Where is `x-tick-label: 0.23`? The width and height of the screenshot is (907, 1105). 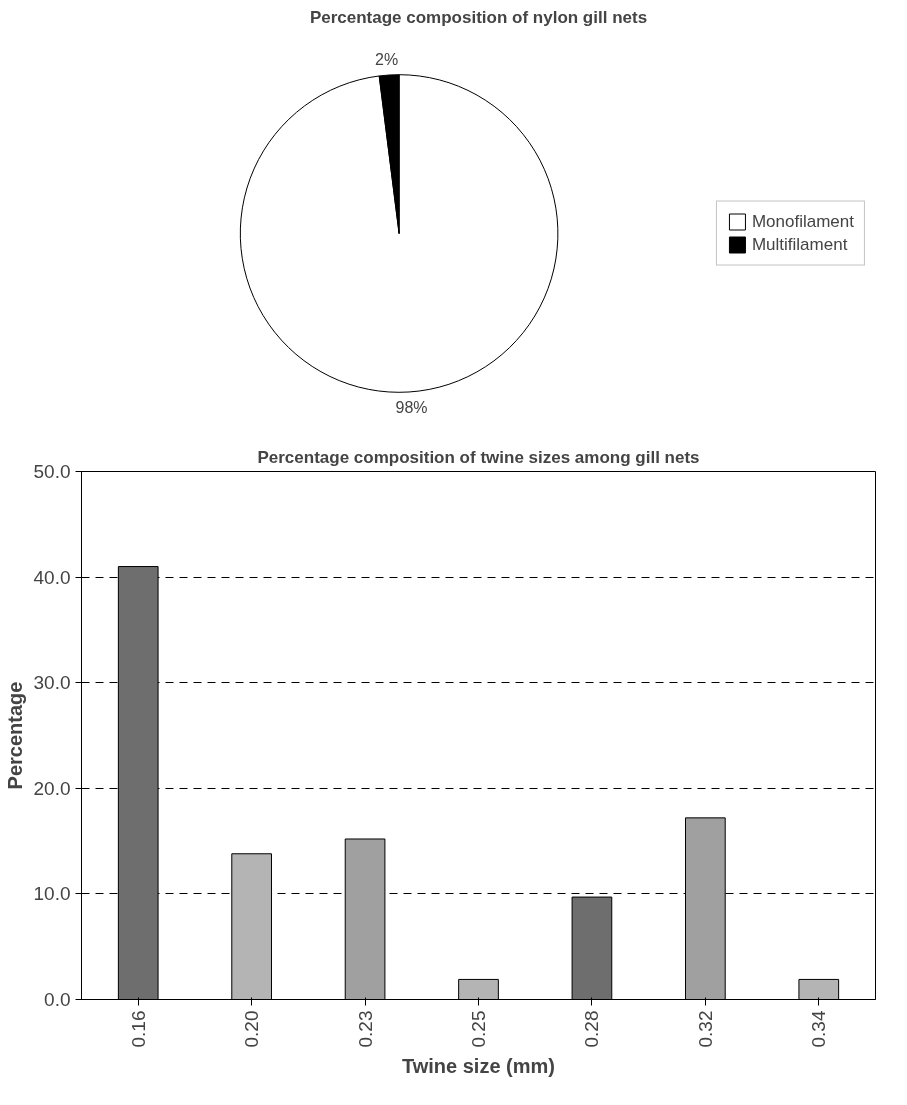
x-tick-label: 0.23 is located at coordinates (365, 1029).